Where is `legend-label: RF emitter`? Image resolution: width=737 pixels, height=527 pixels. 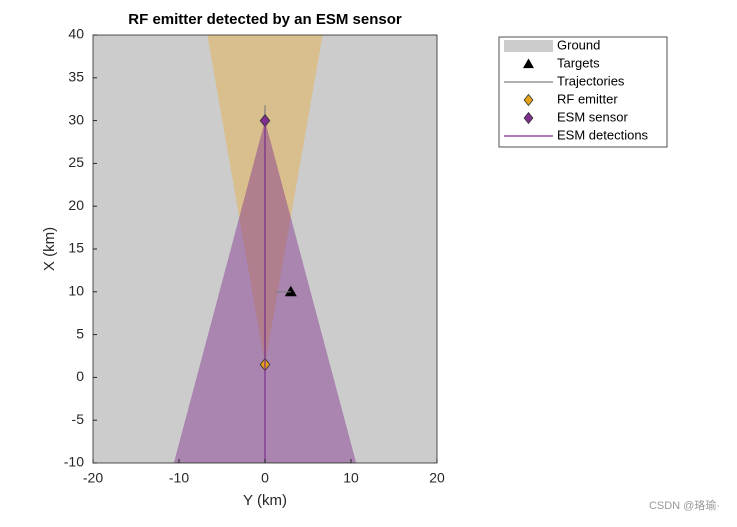 legend-label: RF emitter is located at coordinates (587, 98).